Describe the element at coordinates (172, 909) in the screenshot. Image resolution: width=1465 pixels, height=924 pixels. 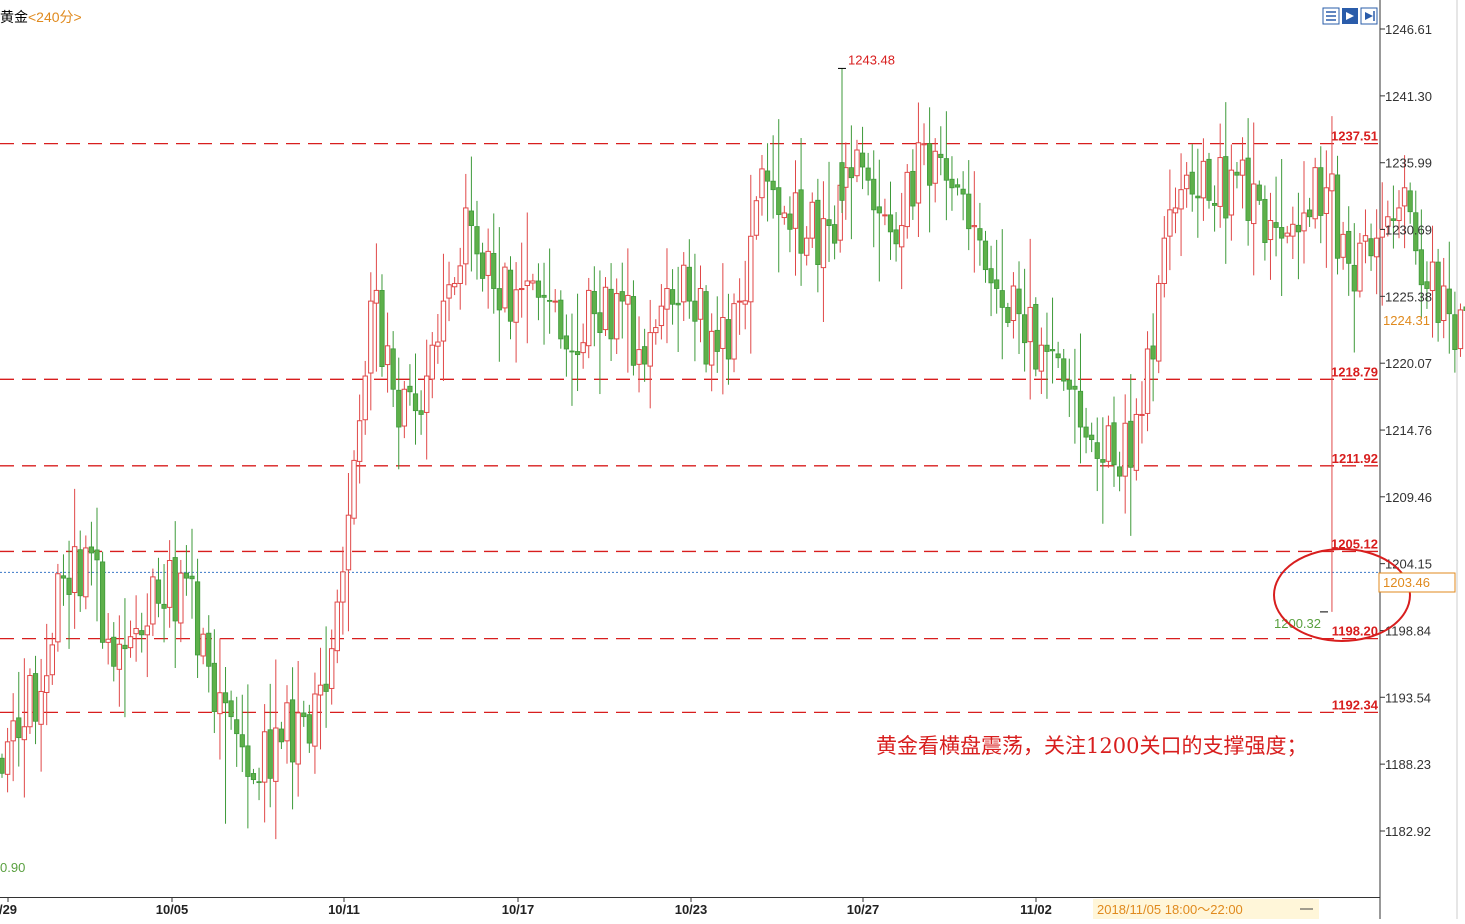
I see `x-tick-label: 10/05` at that location.